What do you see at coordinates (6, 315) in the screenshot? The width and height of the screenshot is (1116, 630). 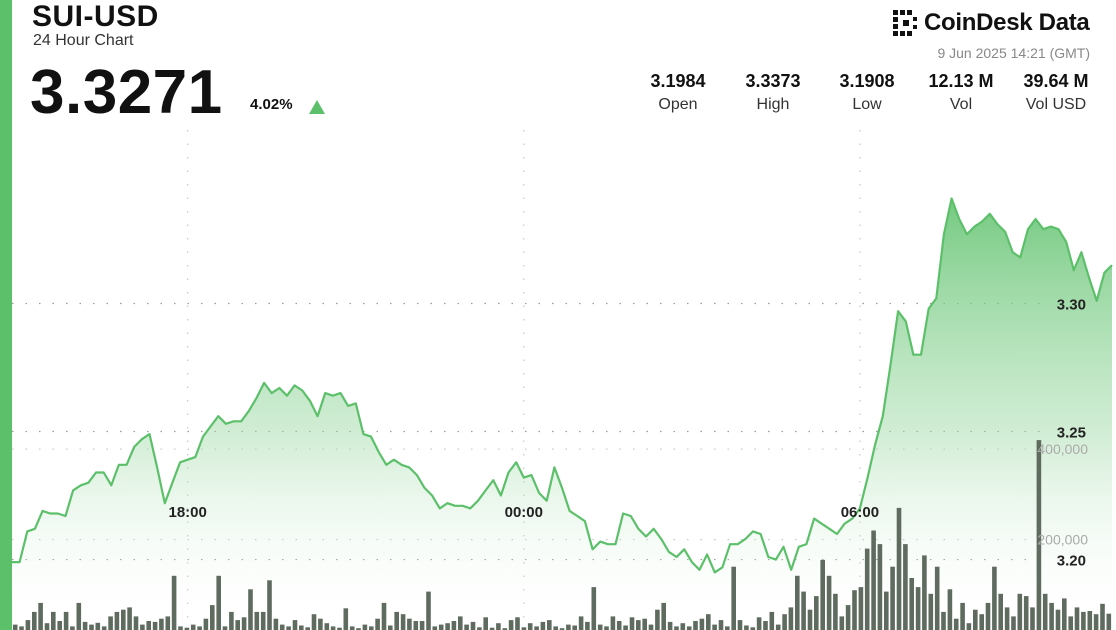 I see `accent-bar` at bounding box center [6, 315].